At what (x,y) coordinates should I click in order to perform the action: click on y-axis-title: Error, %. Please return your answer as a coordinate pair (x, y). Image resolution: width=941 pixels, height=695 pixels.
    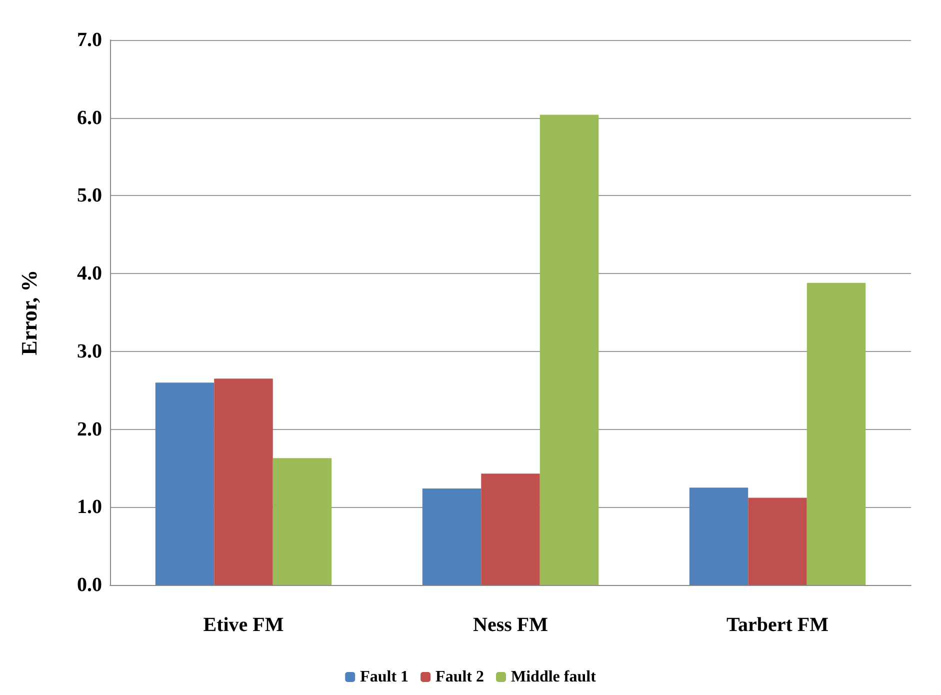
    Looking at the image, I should click on (29, 313).